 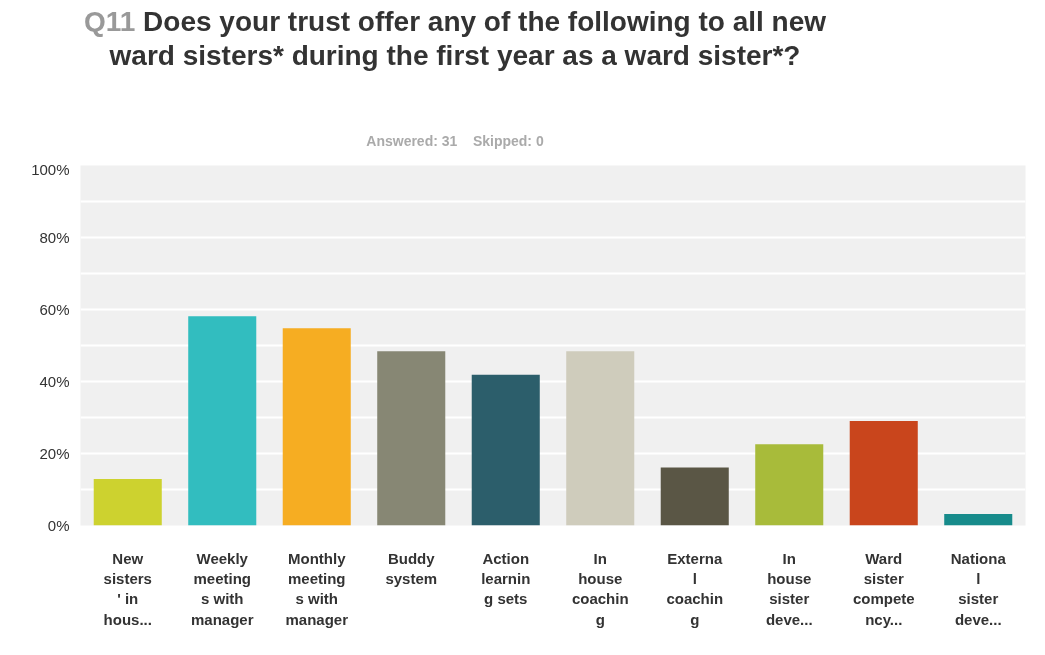 I want to click on x-tick-label: In house coaching, so click(x=600, y=588).